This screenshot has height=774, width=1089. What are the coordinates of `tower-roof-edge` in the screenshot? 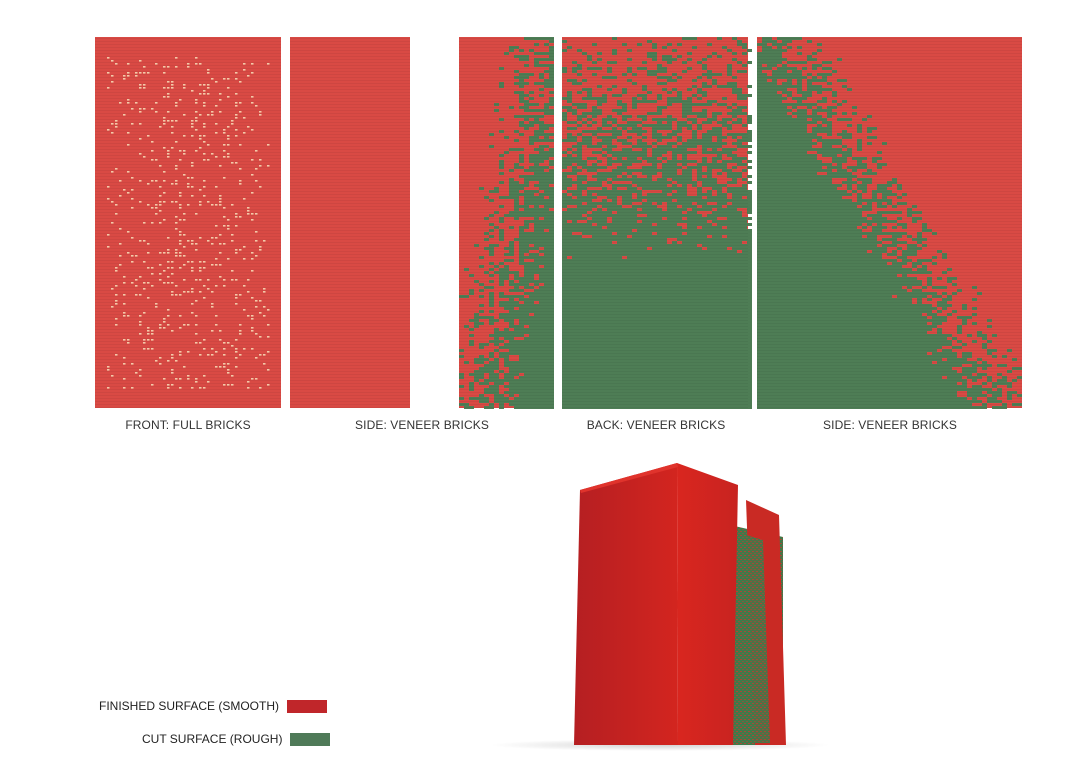 It's located at (629, 478).